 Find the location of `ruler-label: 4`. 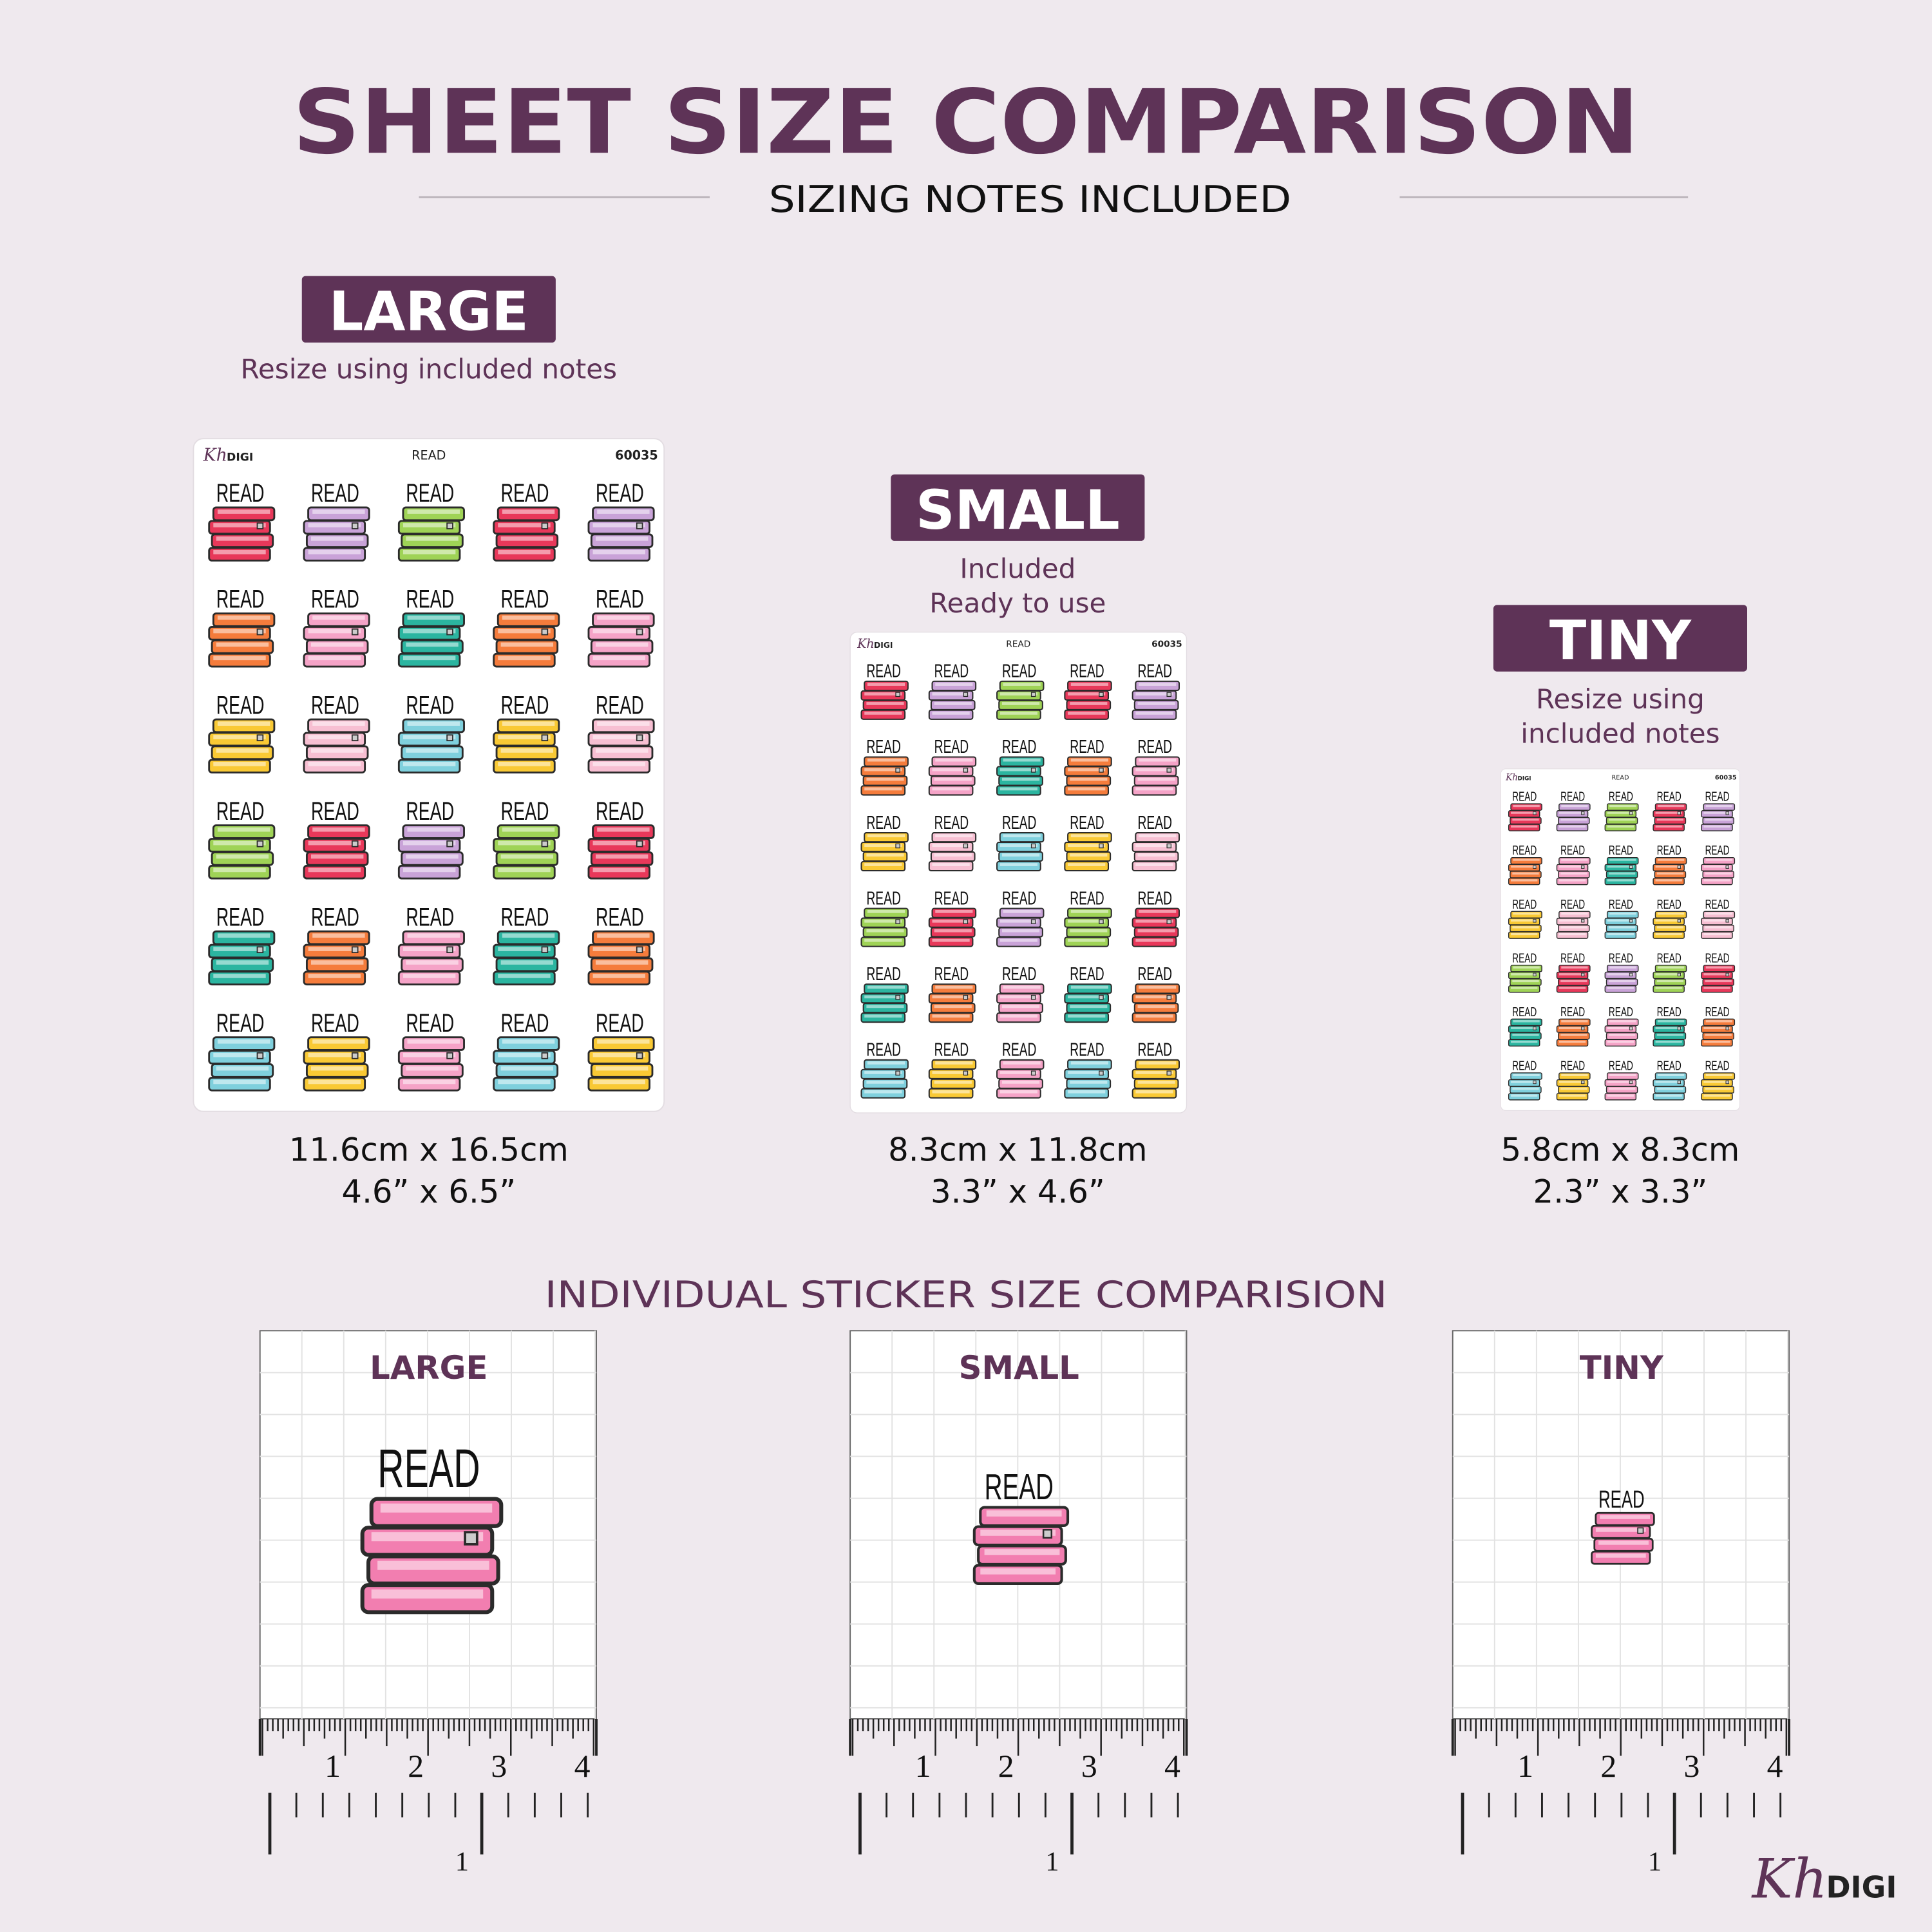

ruler-label: 4 is located at coordinates (1172, 1766).